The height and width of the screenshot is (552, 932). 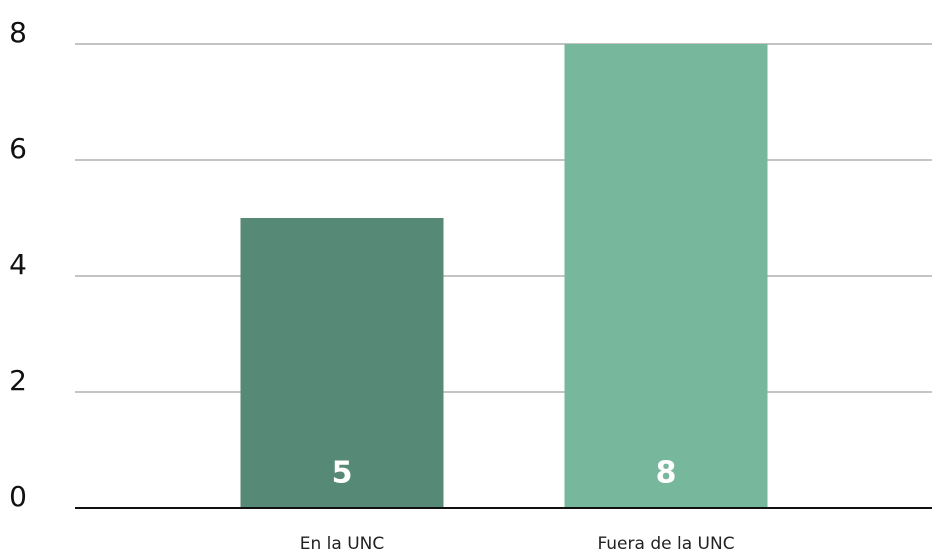 I want to click on bar, so click(x=342, y=363).